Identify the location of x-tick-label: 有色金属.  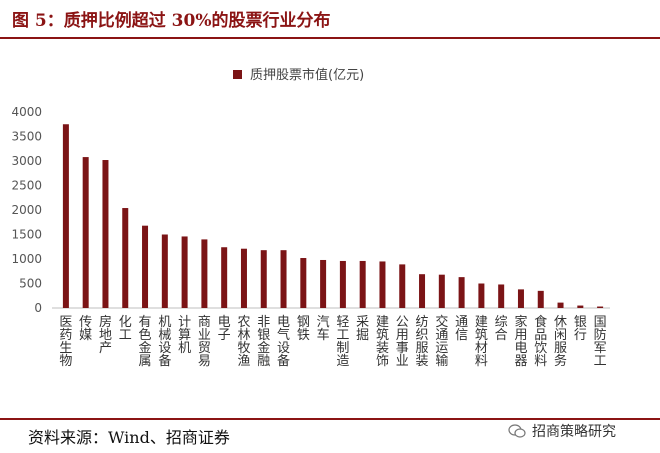
(145, 342).